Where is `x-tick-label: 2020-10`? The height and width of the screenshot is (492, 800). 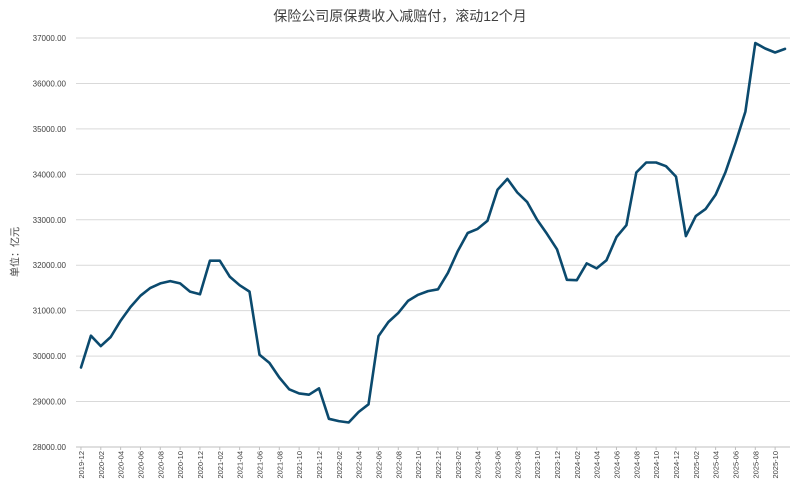
x-tick-label: 2020-10 is located at coordinates (180, 465).